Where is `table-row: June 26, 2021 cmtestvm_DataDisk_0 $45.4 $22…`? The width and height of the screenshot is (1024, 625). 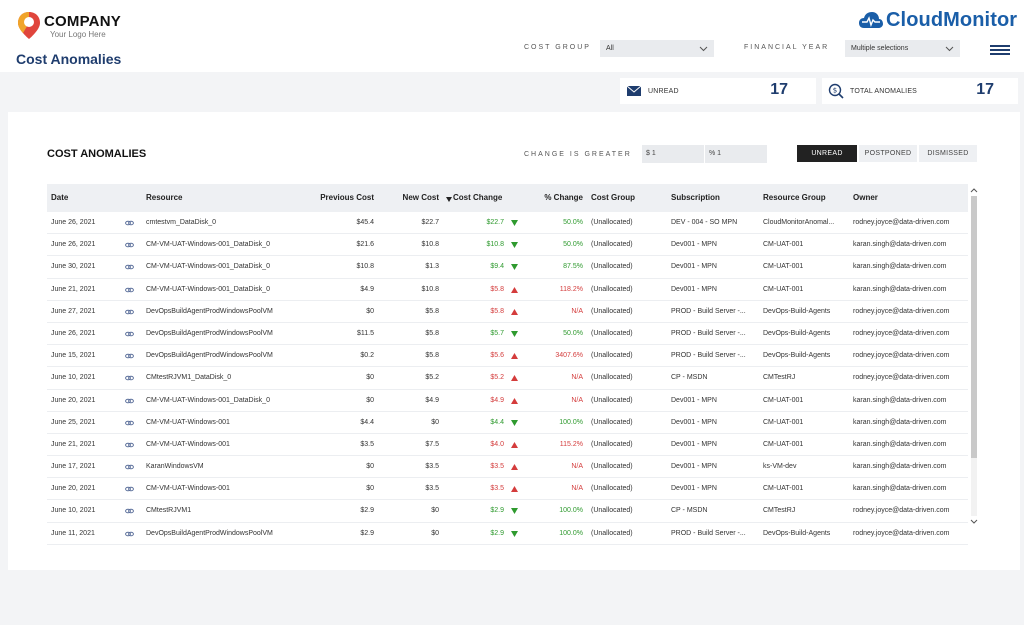
table-row: June 26, 2021 cmtestvm_DataDisk_0 $45.4 $22… is located at coordinates (507, 223).